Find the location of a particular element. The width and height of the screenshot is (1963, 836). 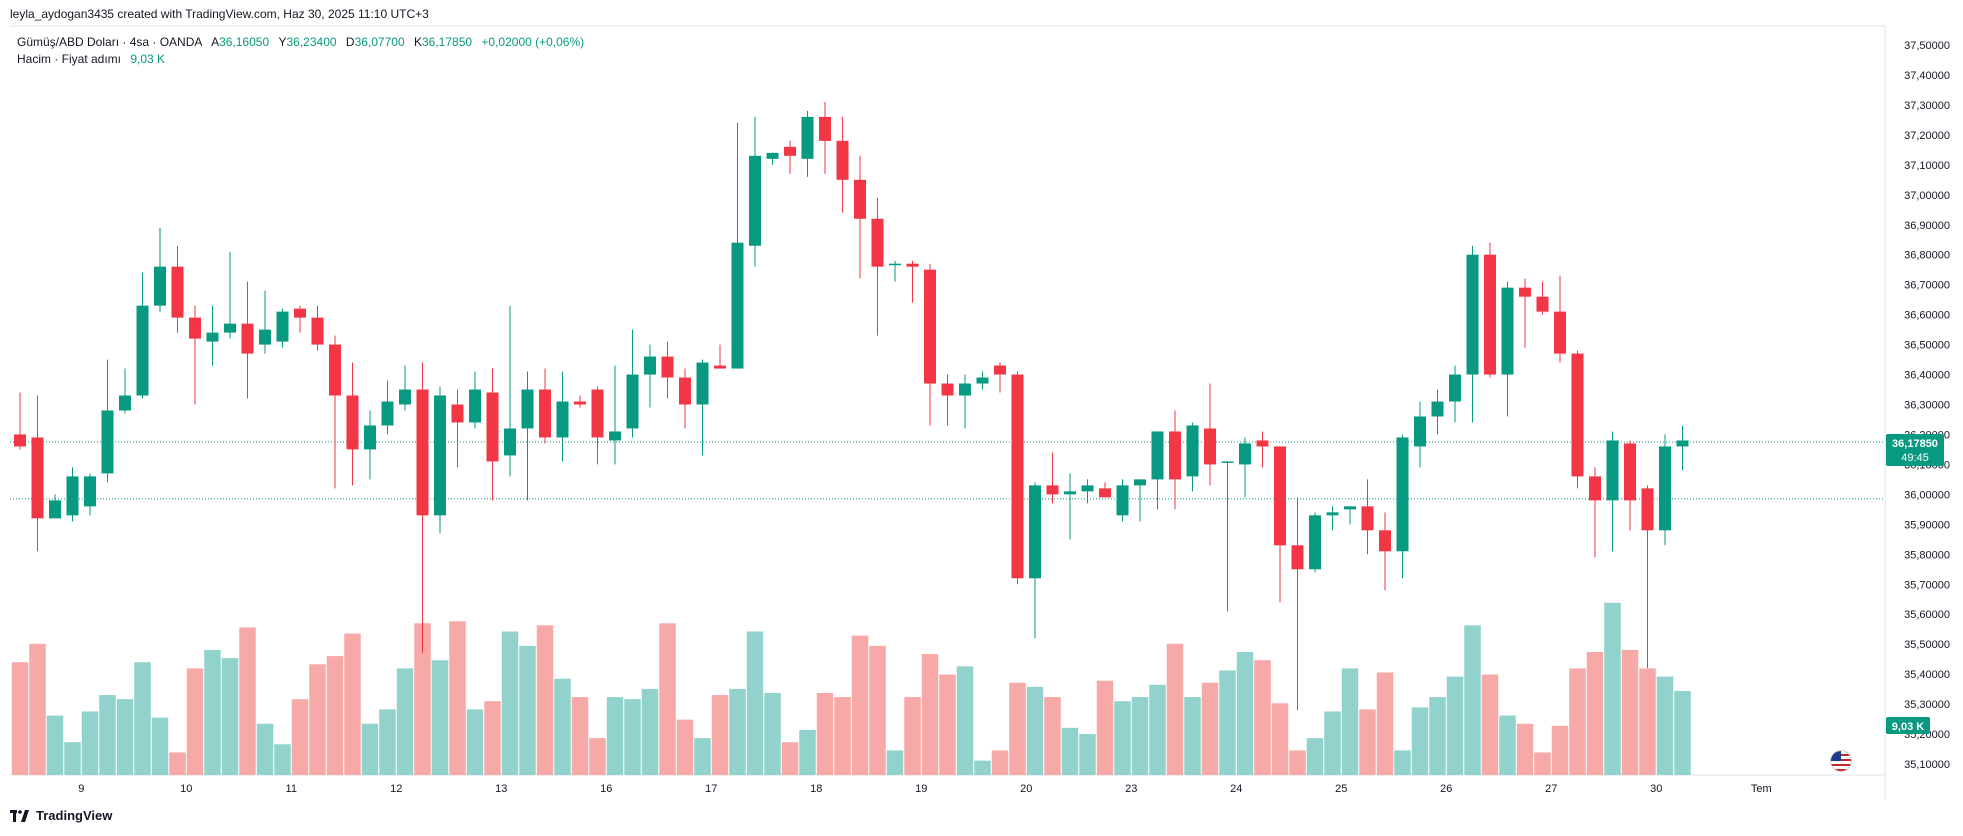

high-value: 36,23400 is located at coordinates (311, 42).